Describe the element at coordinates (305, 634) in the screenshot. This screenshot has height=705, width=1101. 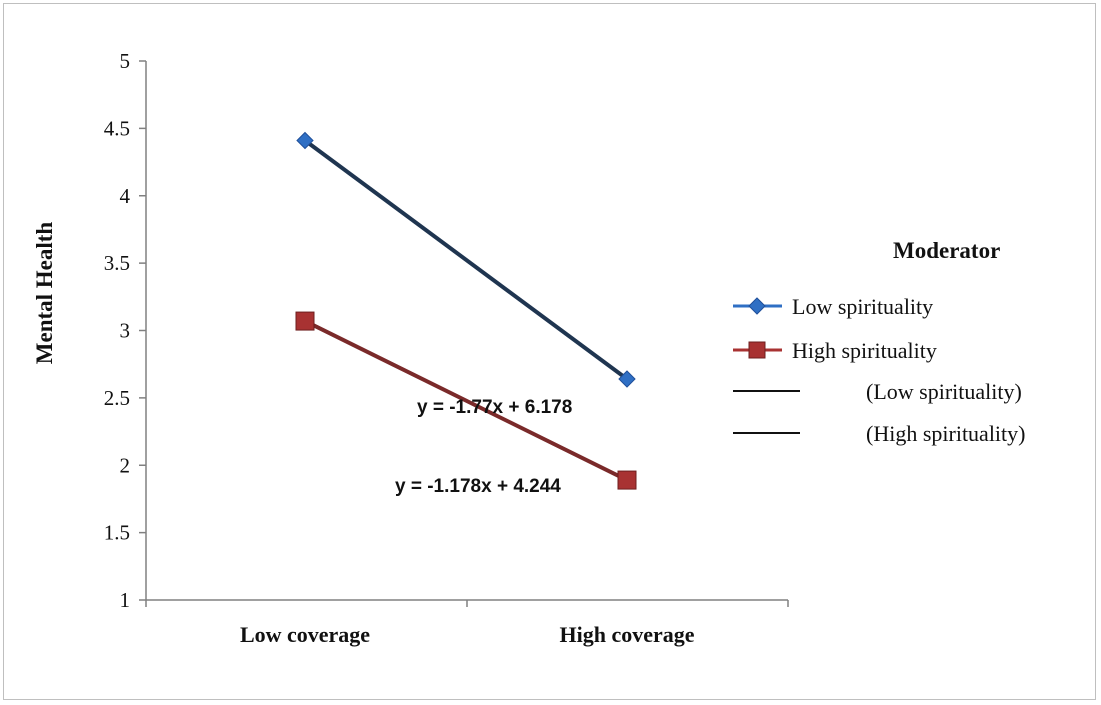
I see `x-category-low-coverage: Low coverage` at that location.